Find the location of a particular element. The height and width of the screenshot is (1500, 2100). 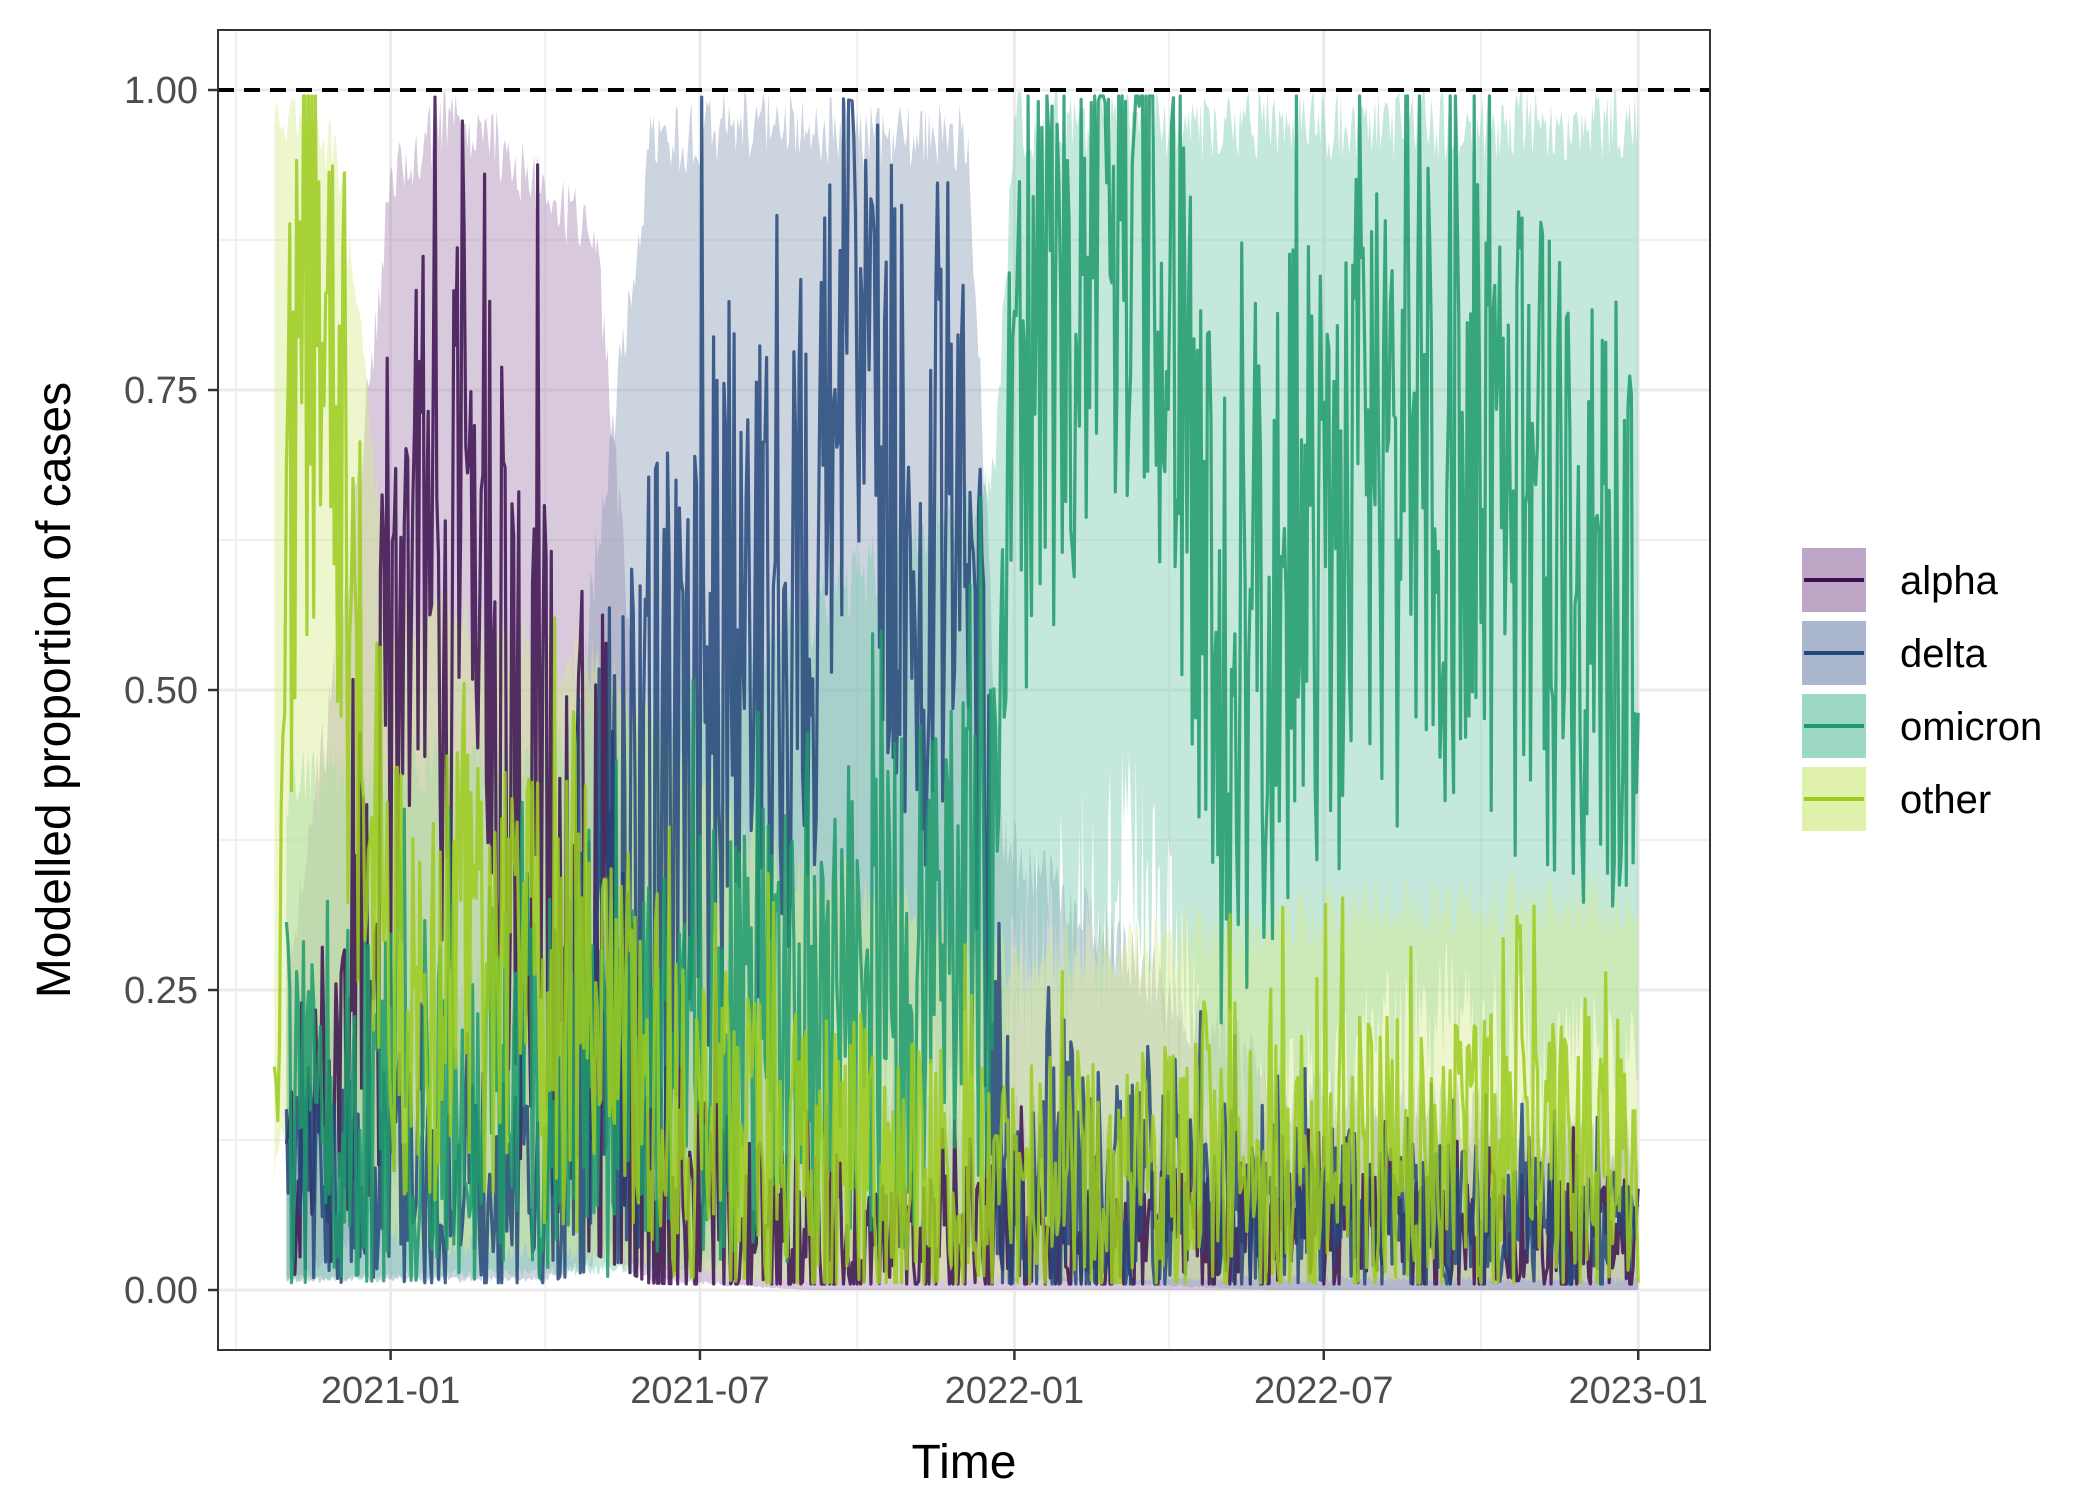

y-tick-label: 1.00 is located at coordinates (161, 91).